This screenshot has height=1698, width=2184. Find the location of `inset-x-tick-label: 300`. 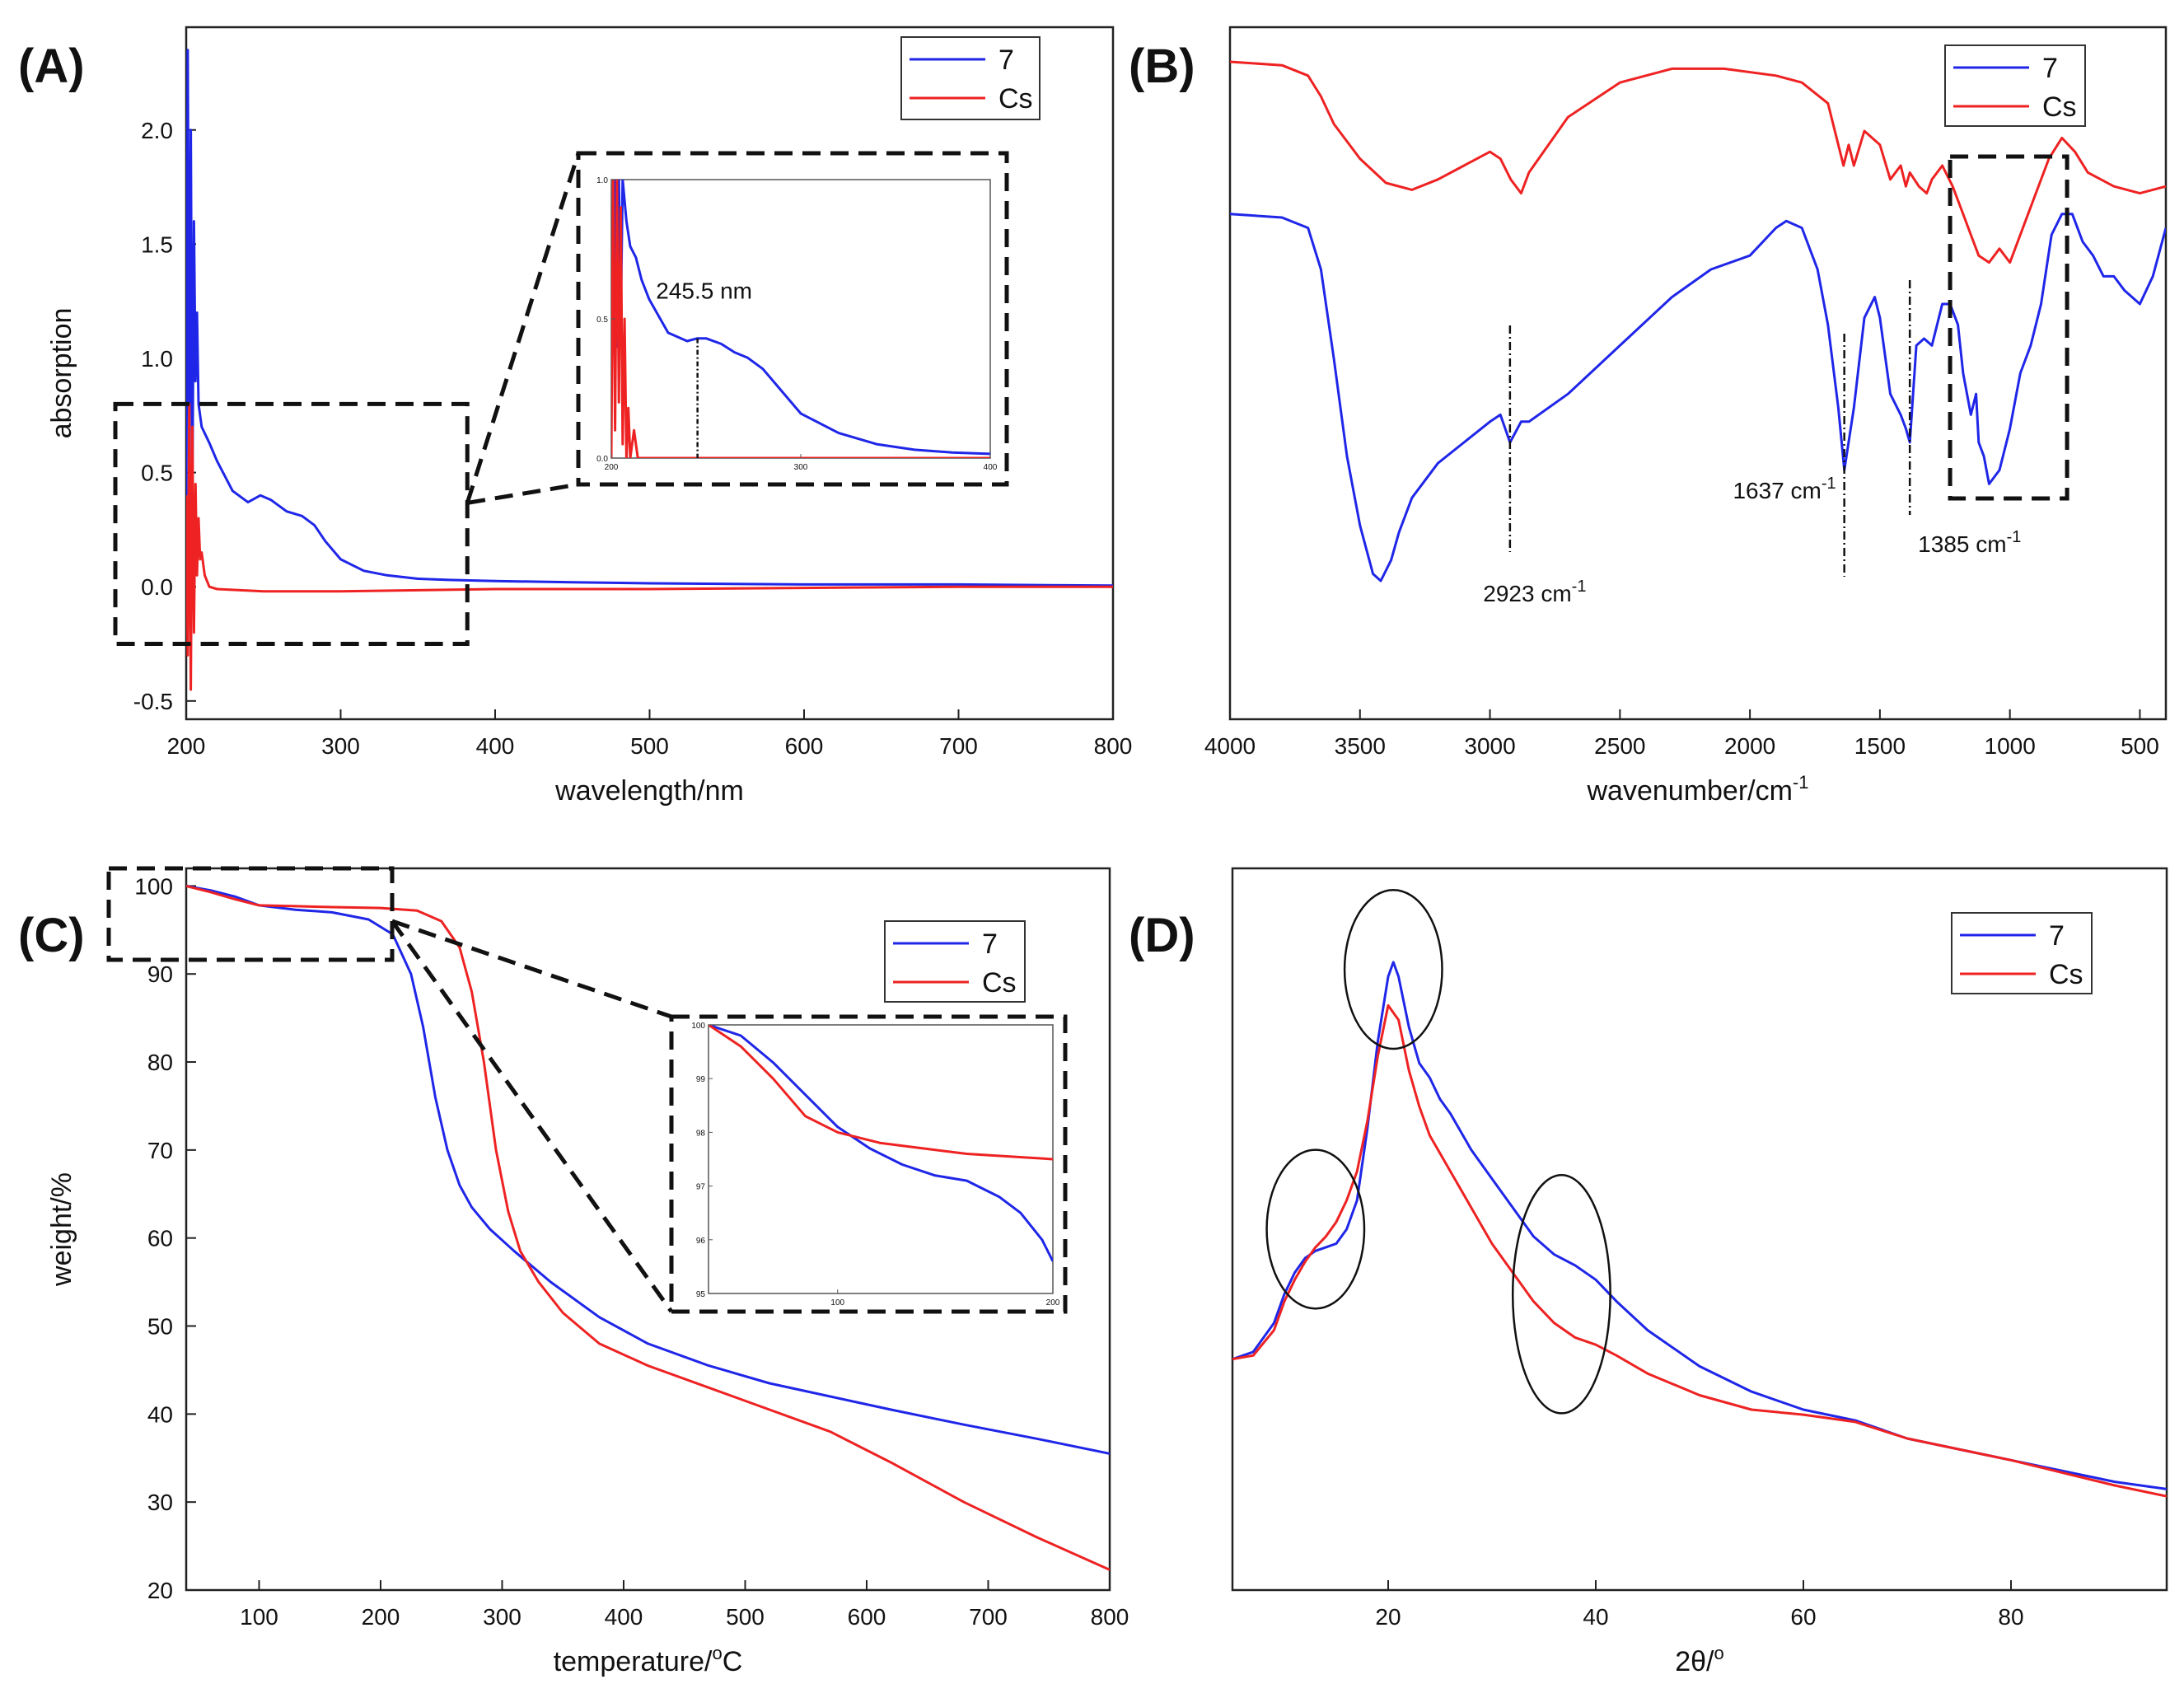

inset-x-tick-label: 300 is located at coordinates (801, 467).